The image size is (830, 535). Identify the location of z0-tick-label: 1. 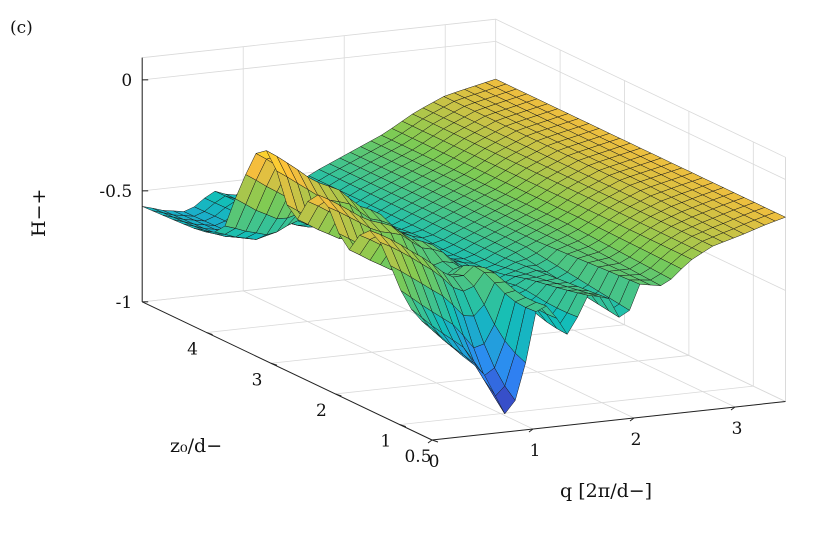
(385, 442).